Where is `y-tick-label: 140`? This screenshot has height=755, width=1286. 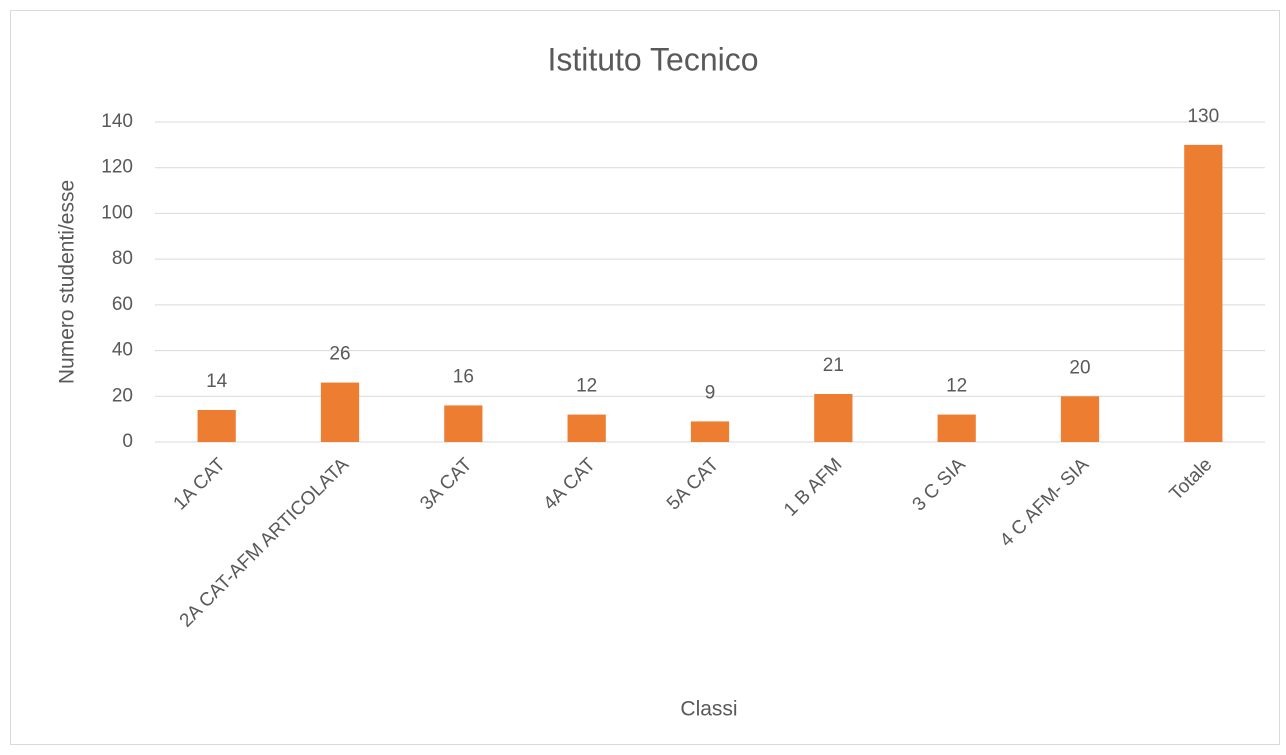
y-tick-label: 140 is located at coordinates (117, 121).